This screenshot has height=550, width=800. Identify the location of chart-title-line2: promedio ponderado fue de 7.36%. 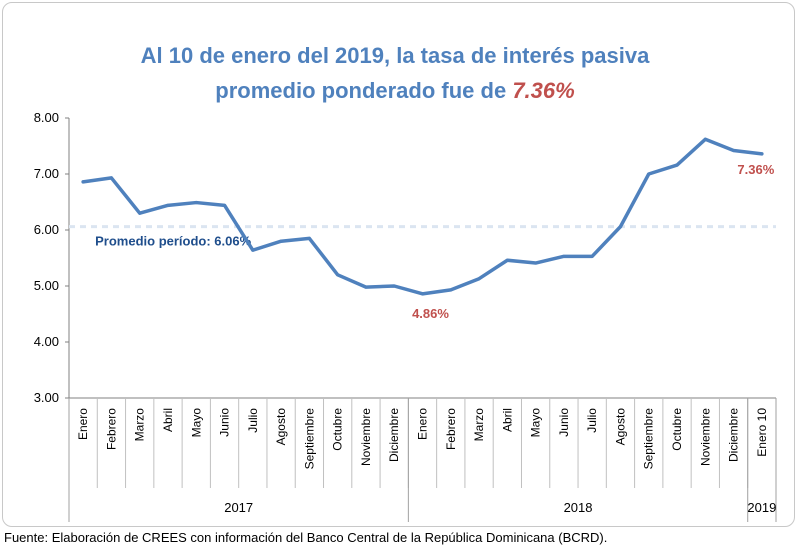
(394, 90).